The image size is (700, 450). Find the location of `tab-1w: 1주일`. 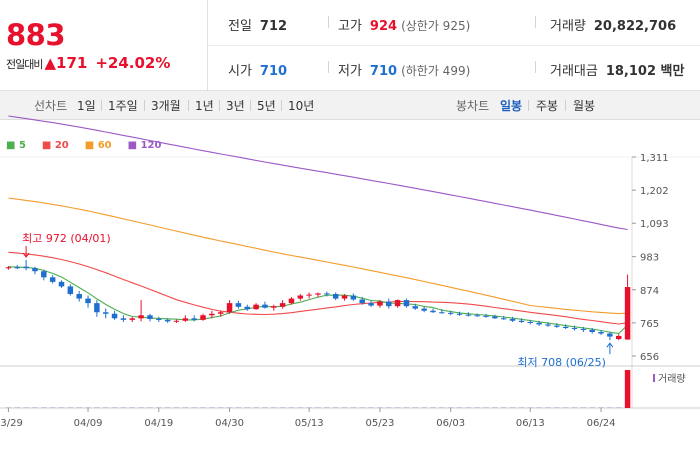

tab-1w: 1주일 is located at coordinates (123, 106).